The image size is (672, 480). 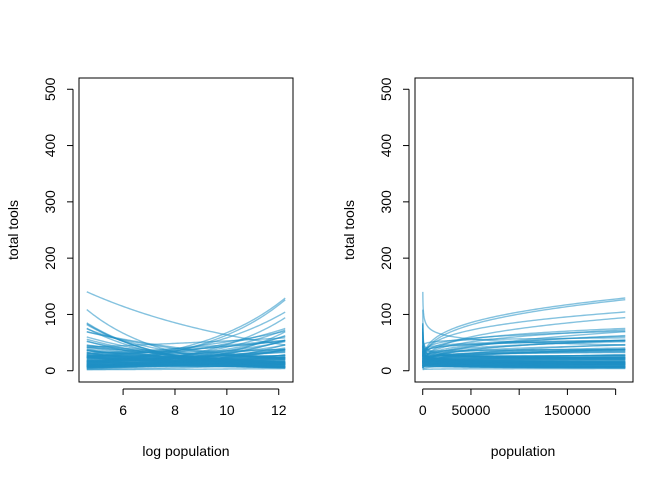 What do you see at coordinates (203, 403) in the screenshot?
I see `x-axis-left: 6 8 10 12` at bounding box center [203, 403].